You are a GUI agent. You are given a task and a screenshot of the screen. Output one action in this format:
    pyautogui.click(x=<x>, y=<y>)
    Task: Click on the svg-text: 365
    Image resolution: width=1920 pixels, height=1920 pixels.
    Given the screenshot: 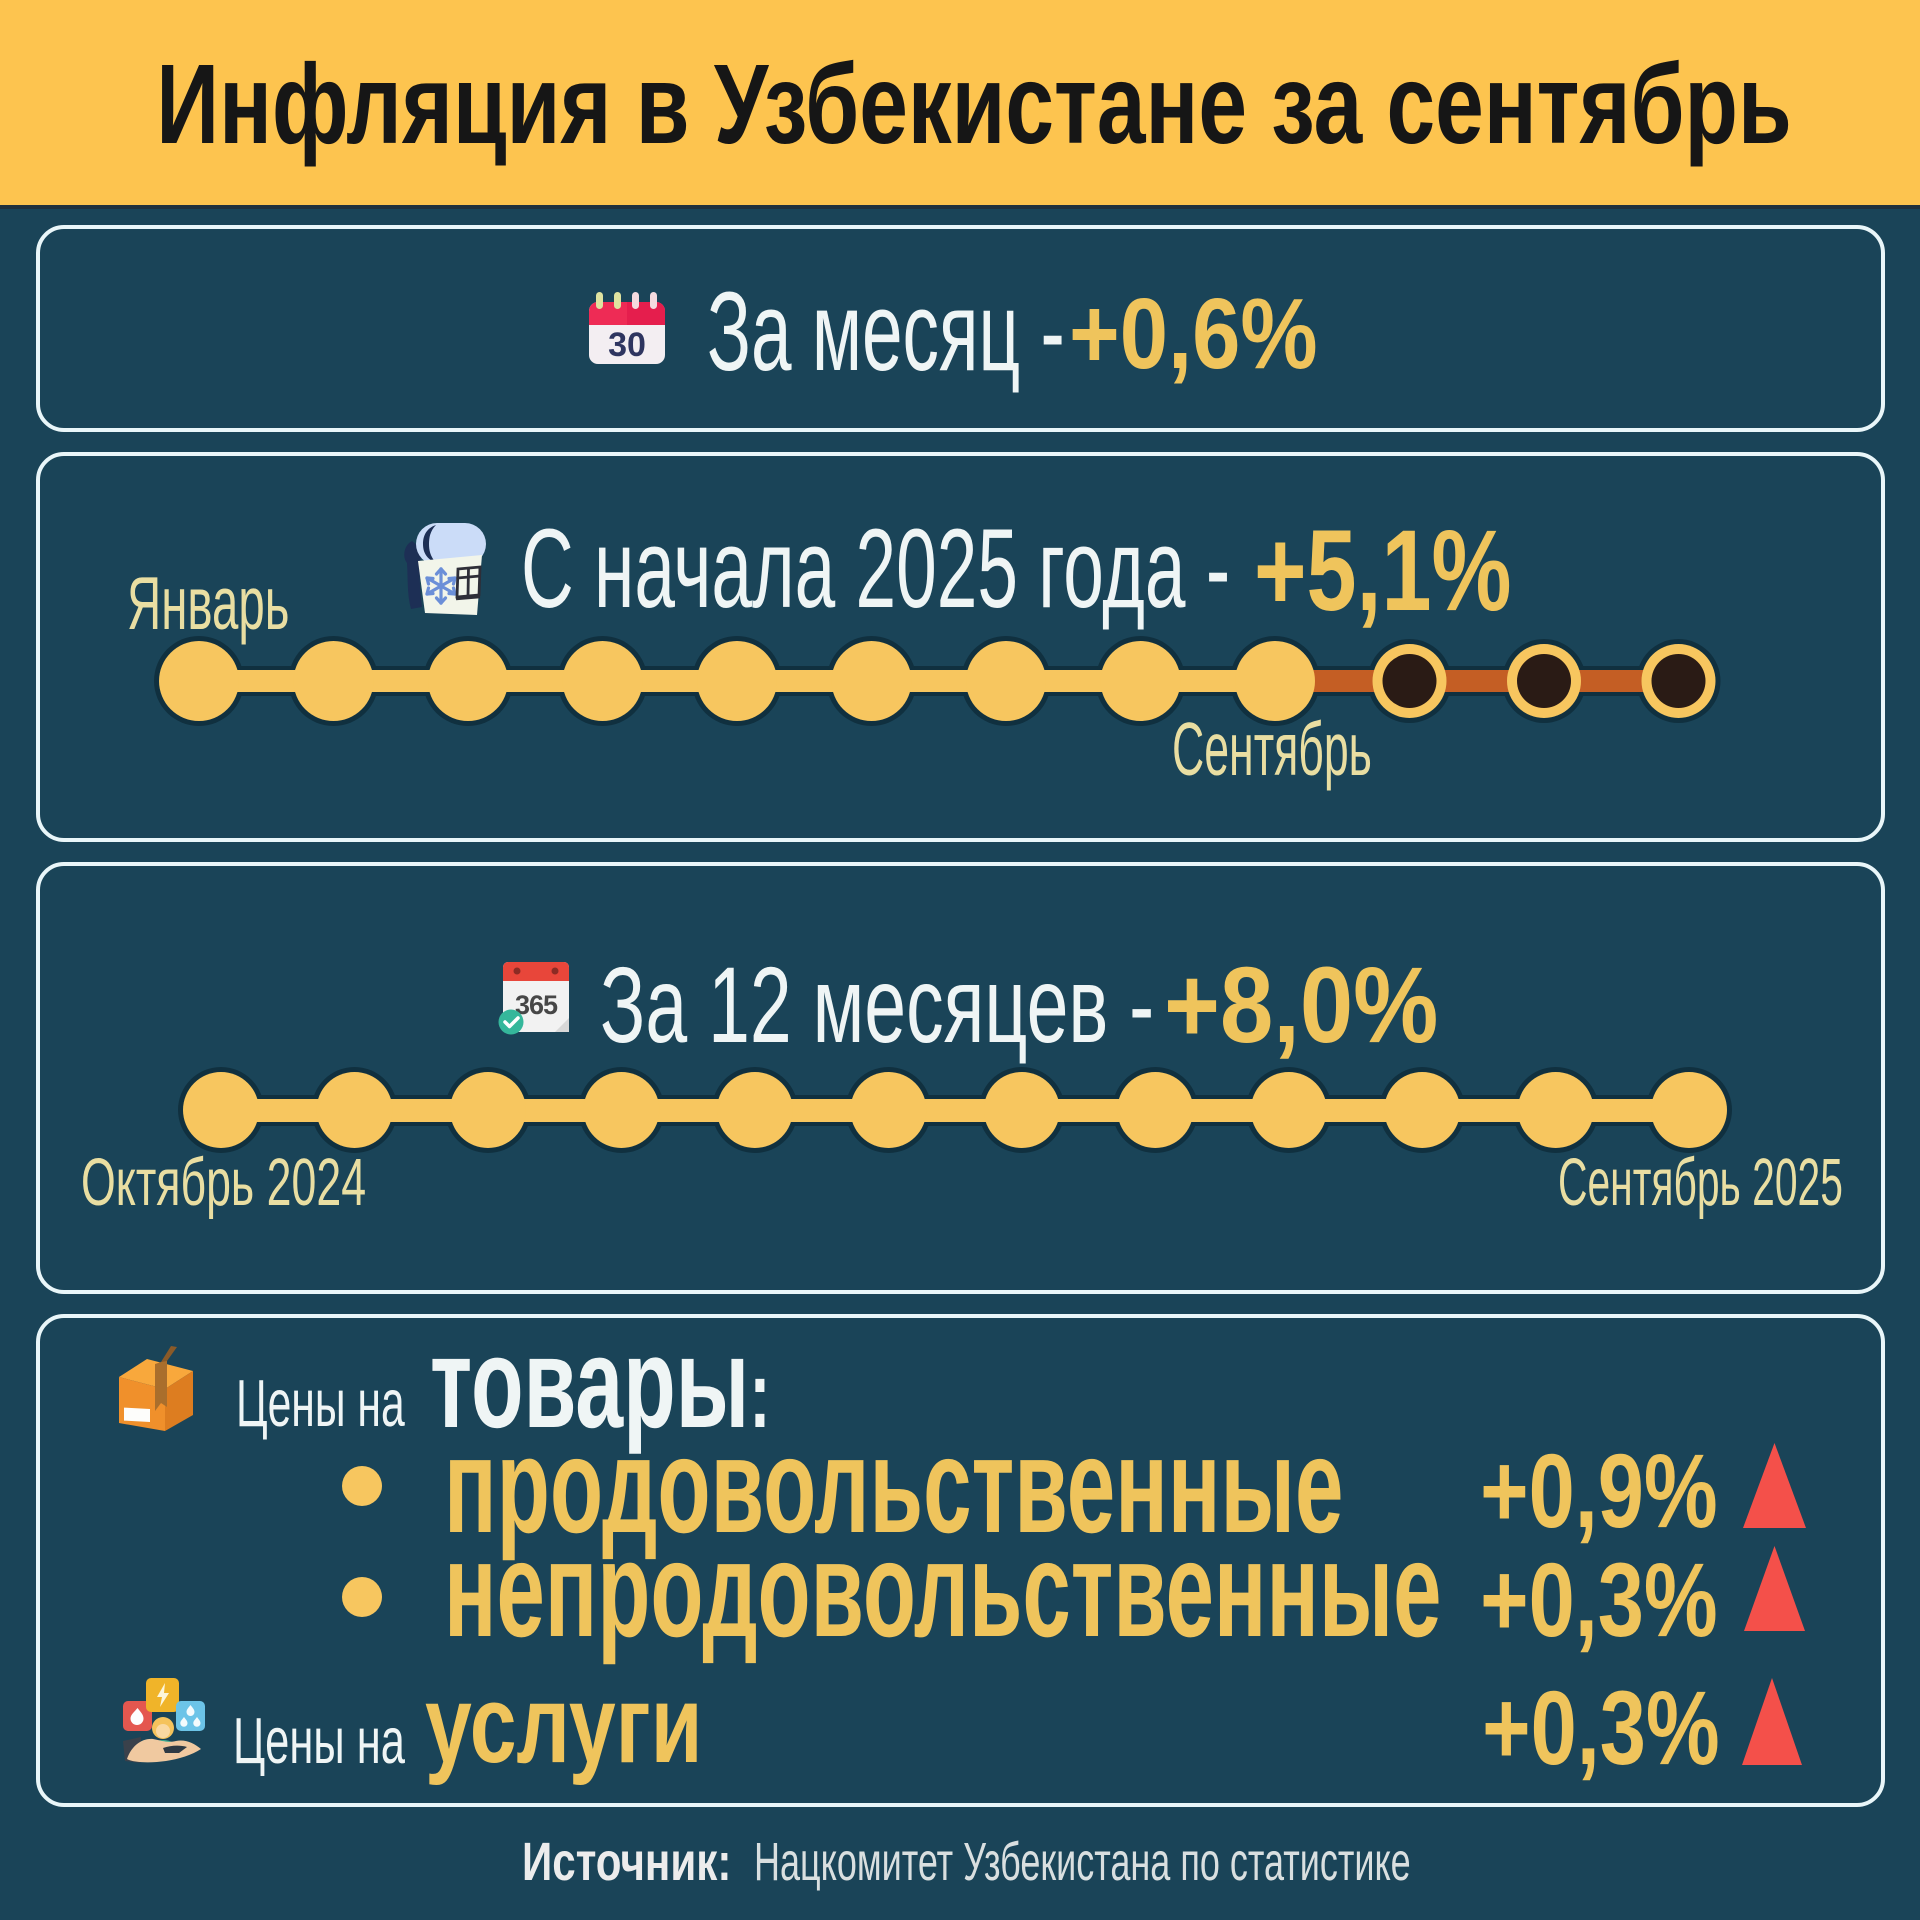 What is the action you would take?
    pyautogui.click(x=536, y=1005)
    